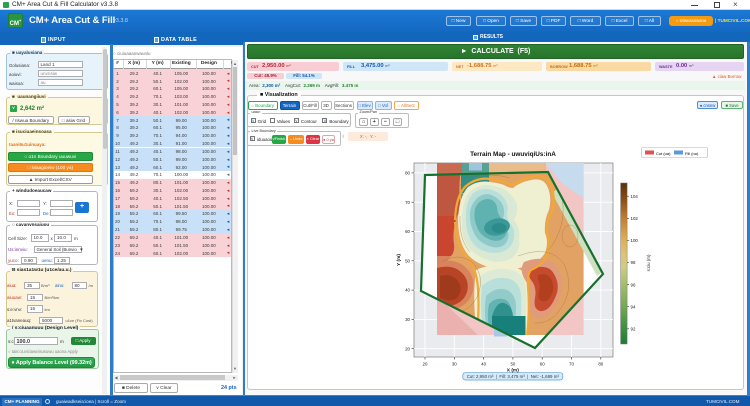 This screenshot has width=750, height=406. What do you see at coordinates (635, 196) in the screenshot?
I see `svg-text: 104` at bounding box center [635, 196].